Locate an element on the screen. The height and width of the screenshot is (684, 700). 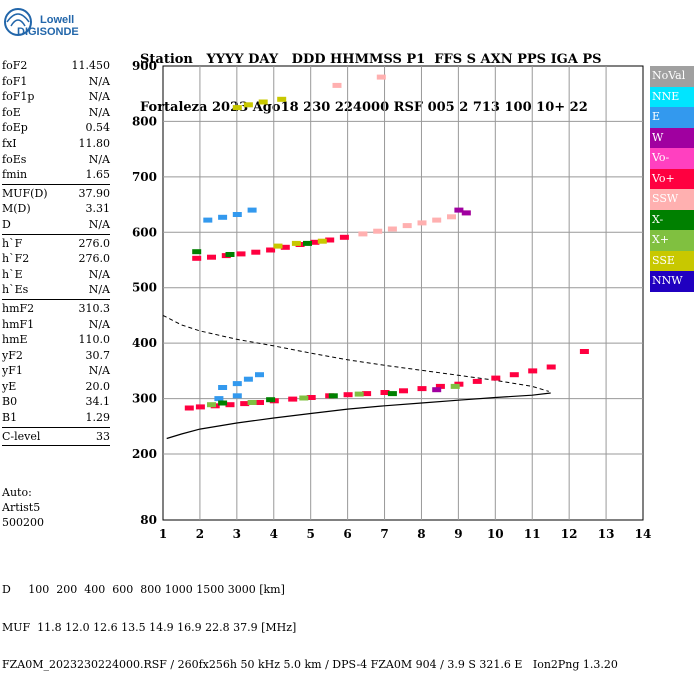
parameter-name: D is located at coordinates (6, 224).